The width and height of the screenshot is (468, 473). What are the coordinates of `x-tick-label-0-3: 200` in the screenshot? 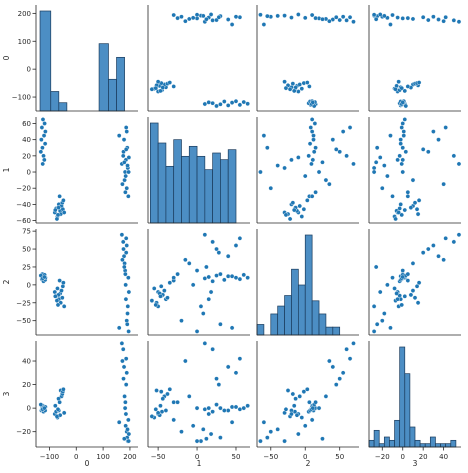 It's located at (129, 457).